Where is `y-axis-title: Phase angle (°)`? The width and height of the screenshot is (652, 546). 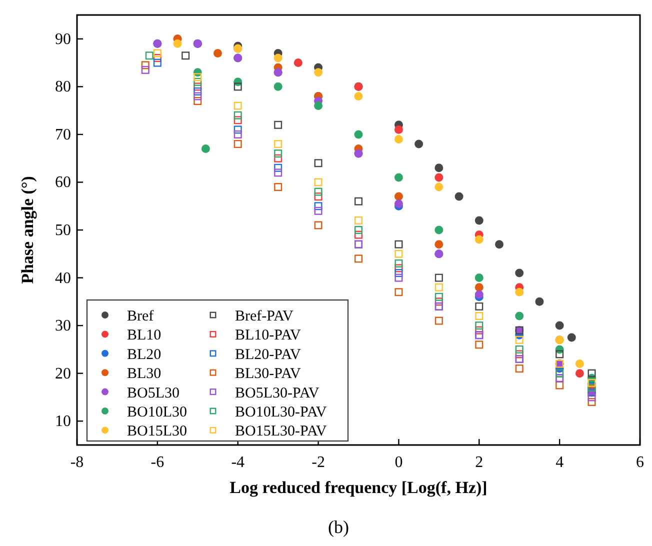
y-axis-title: Phase angle (°) is located at coordinates (27, 230).